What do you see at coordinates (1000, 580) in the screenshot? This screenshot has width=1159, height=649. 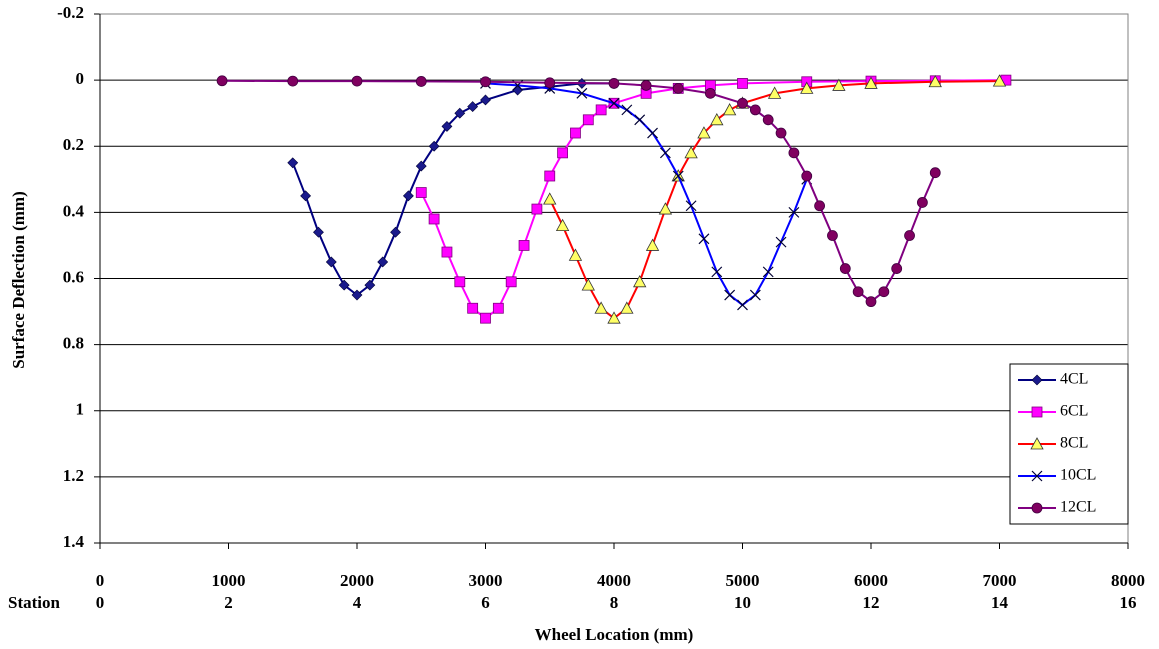 I see `x-tick-label: 7000` at bounding box center [1000, 580].